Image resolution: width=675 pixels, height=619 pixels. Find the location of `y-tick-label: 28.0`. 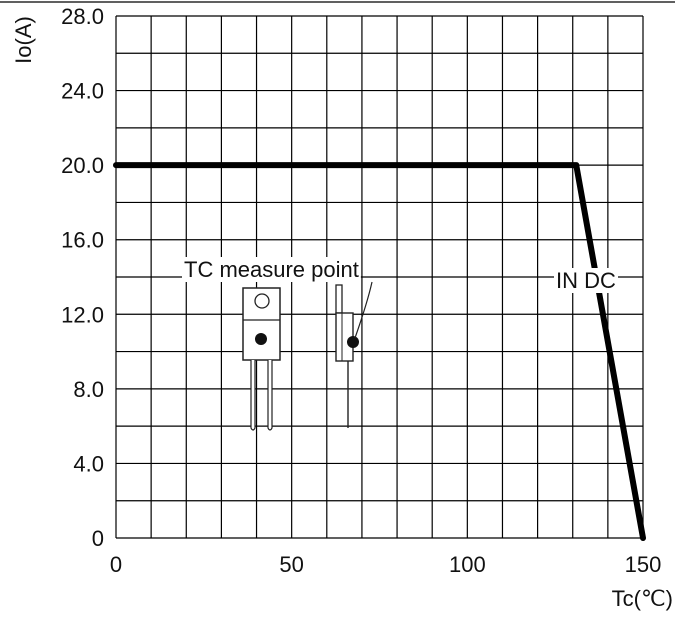

y-tick-label: 28.0 is located at coordinates (82, 16).